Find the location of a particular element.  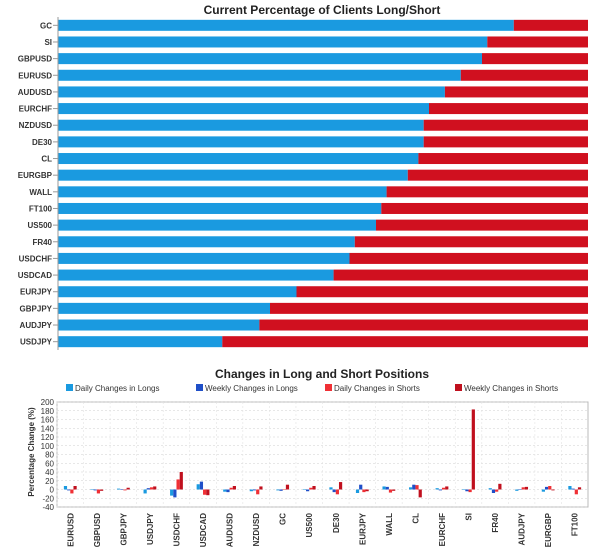

bar-long-ft100 is located at coordinates (220, 208).